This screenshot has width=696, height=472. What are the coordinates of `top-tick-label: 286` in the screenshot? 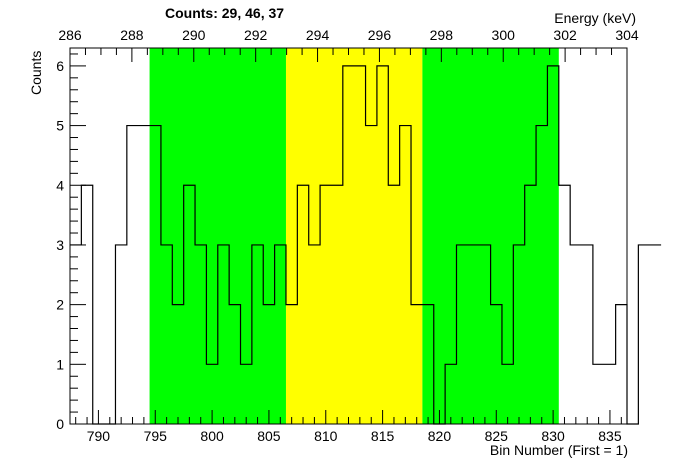 It's located at (70, 35).